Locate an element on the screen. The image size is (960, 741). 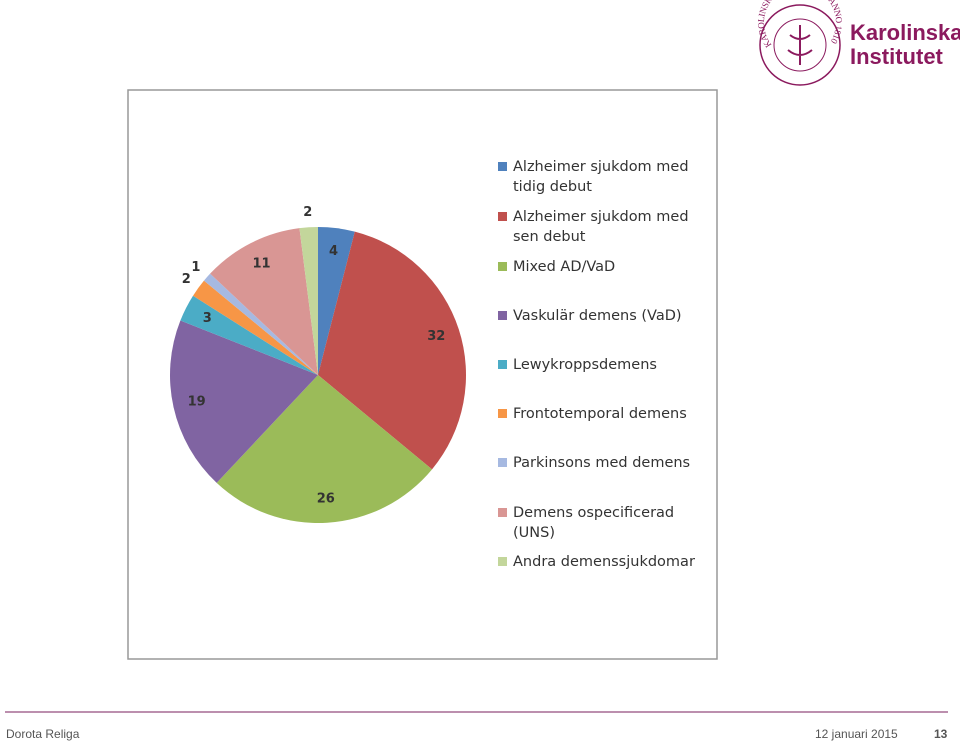
data-label: 11 is located at coordinates (262, 264).